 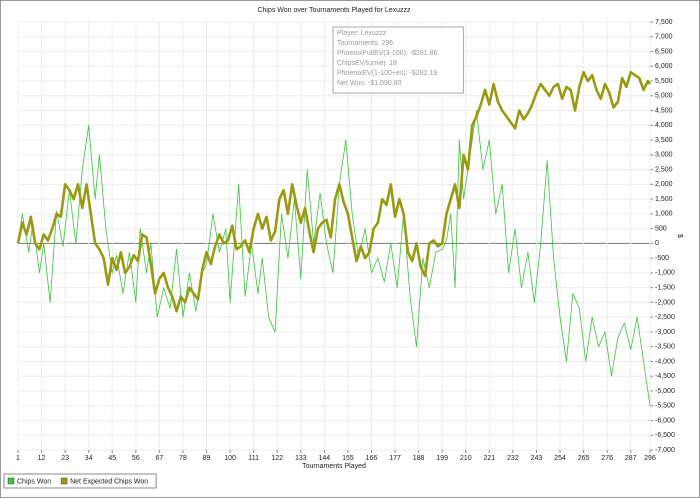 What do you see at coordinates (365, 43) in the screenshot?
I see `info-line: Tournaments: 296` at bounding box center [365, 43].